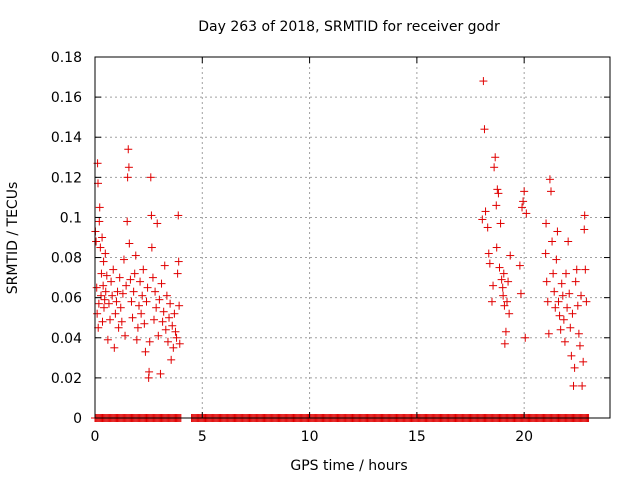  I want to click on x-tick-label: 10, so click(310, 437).